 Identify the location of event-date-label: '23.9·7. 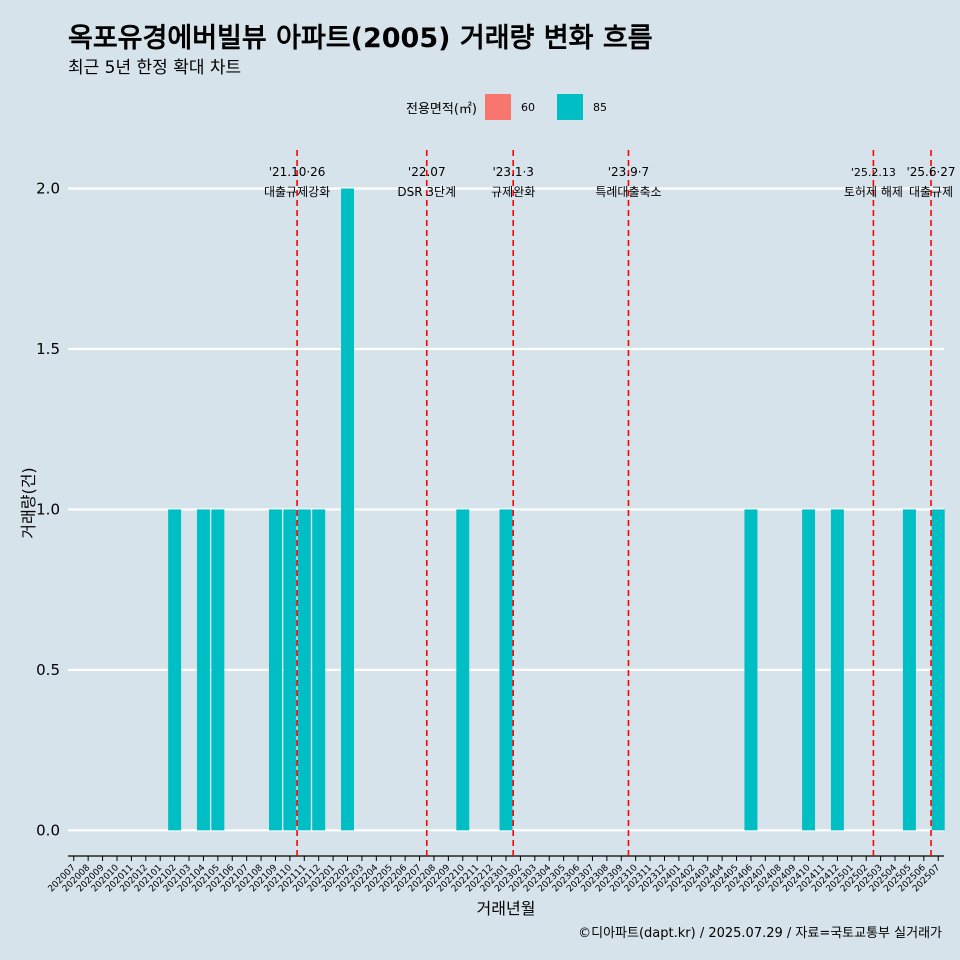
(628, 172).